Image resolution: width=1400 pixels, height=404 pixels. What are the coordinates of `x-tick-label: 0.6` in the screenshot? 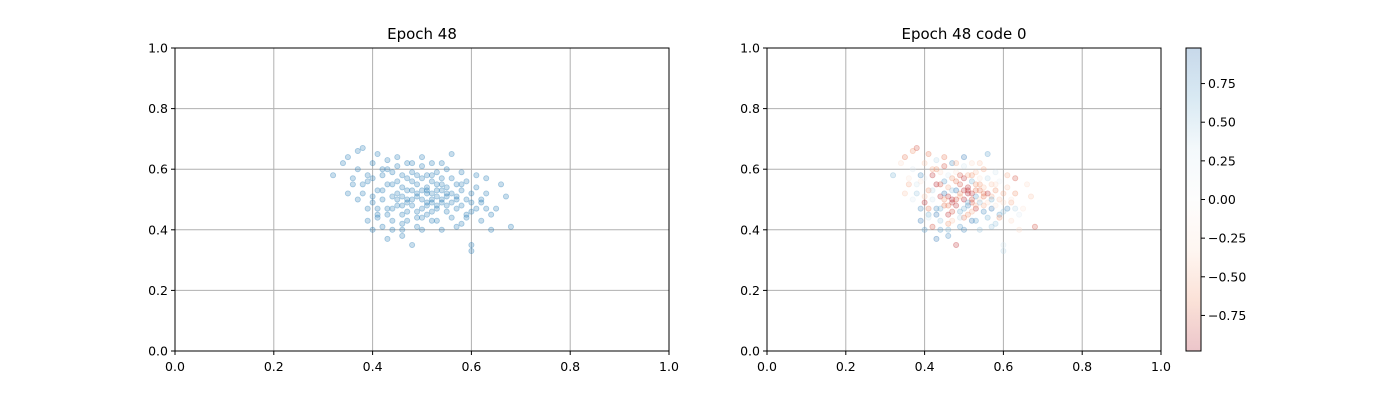 It's located at (471, 366).